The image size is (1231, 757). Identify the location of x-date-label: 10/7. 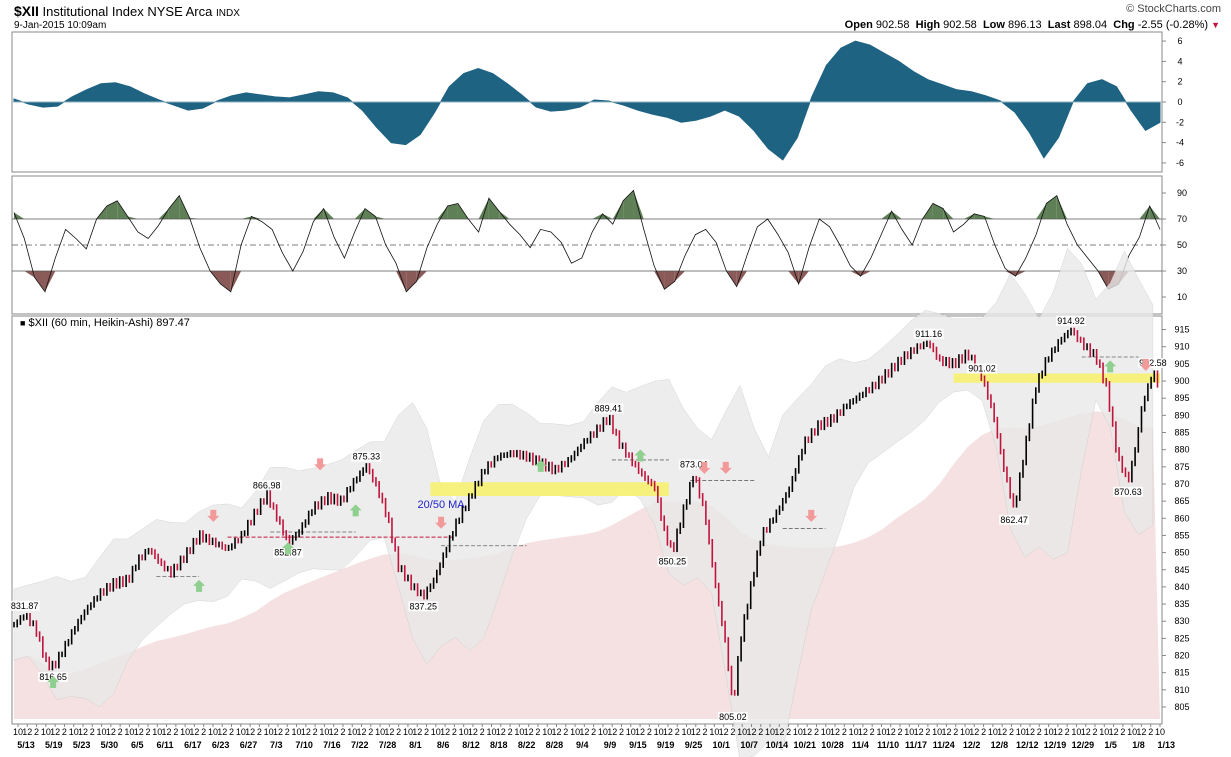
(749, 745).